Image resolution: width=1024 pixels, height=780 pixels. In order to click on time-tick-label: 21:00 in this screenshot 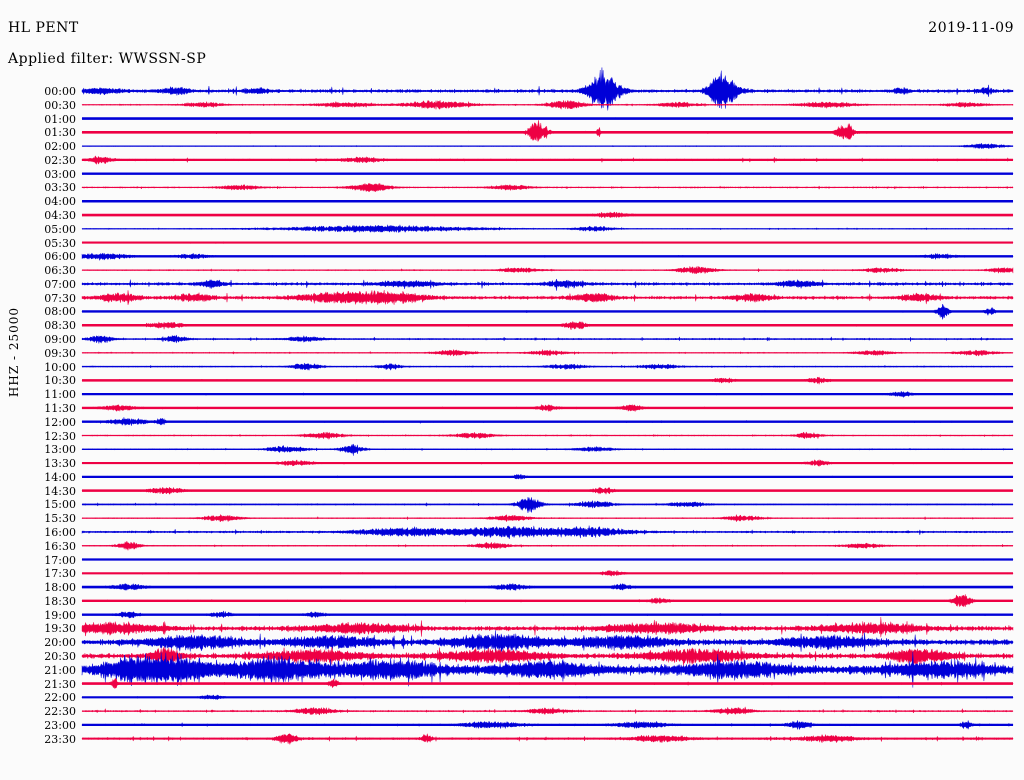, I will do `click(60, 670)`.